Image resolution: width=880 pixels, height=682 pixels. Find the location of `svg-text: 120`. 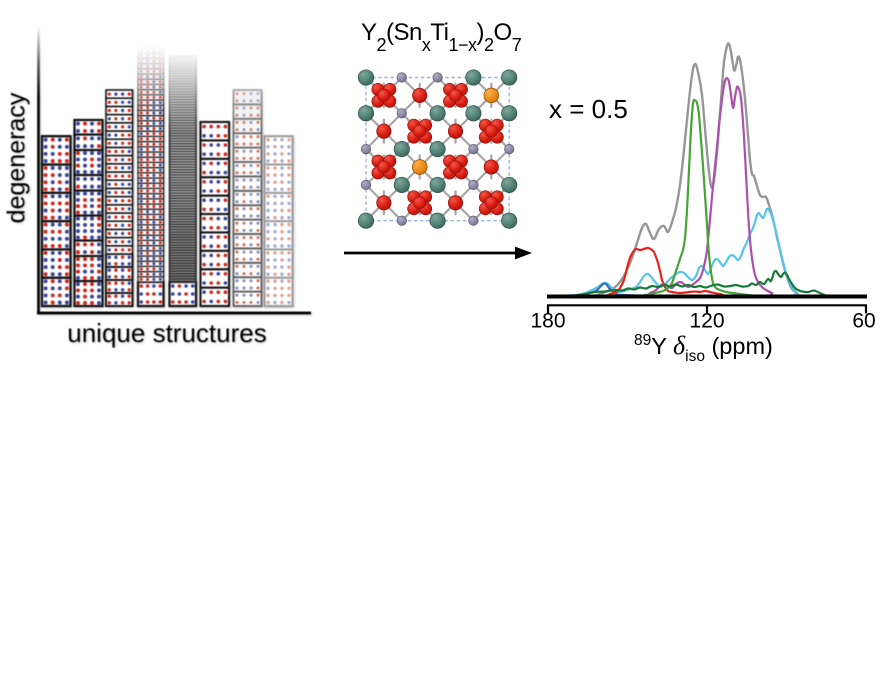

svg-text: 120 is located at coordinates (706, 320).